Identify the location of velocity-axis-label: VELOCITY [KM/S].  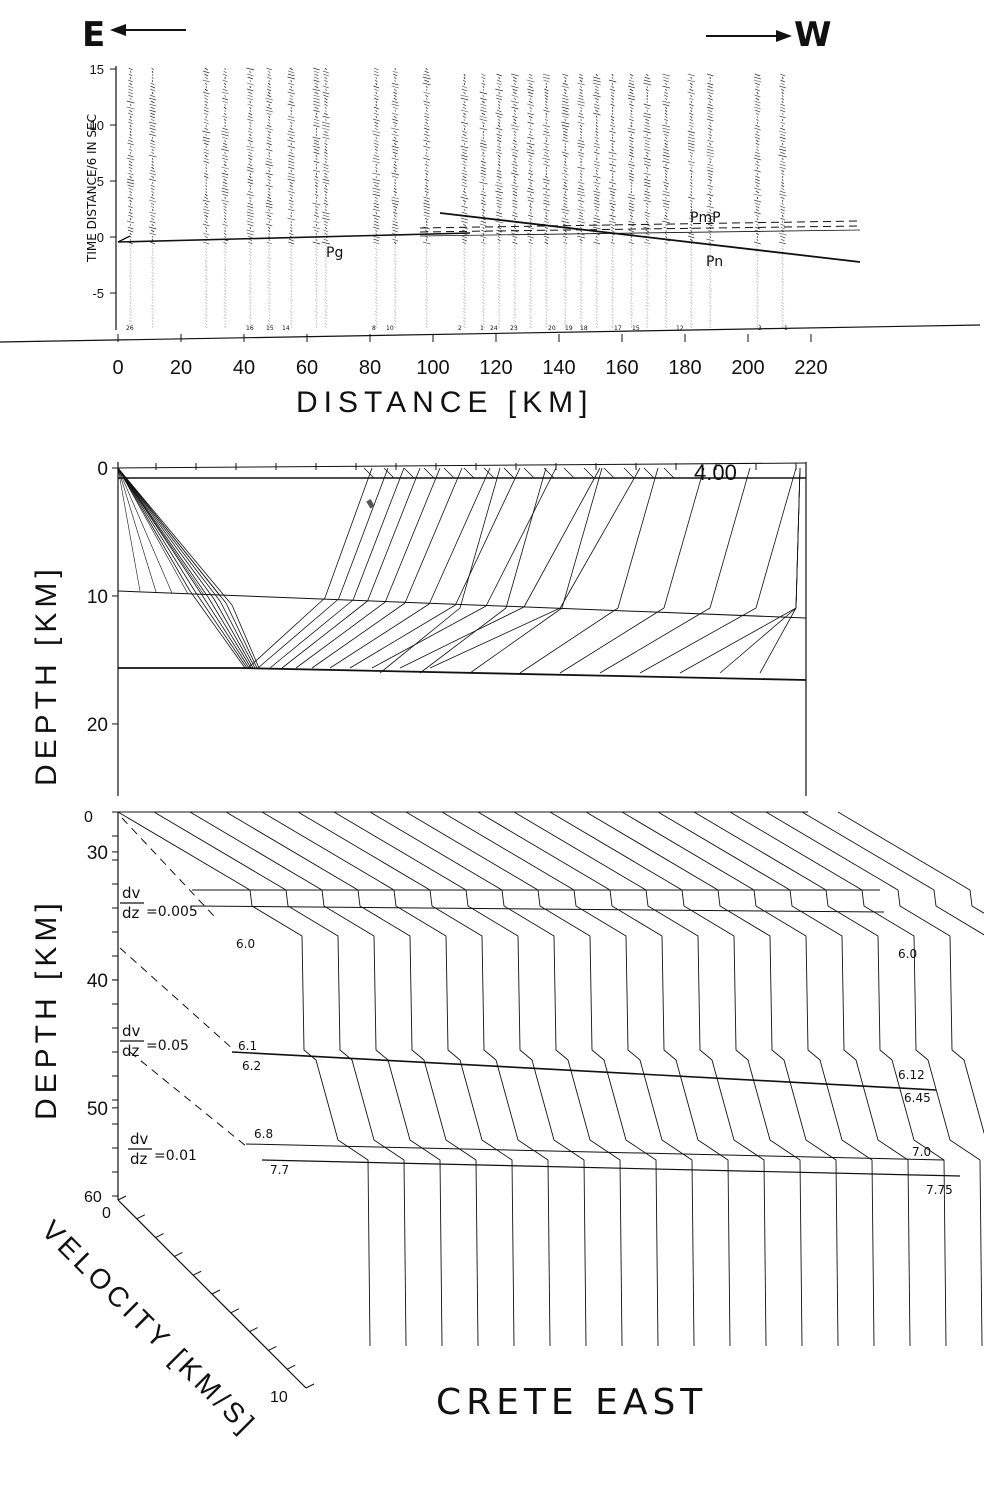
(149, 1327).